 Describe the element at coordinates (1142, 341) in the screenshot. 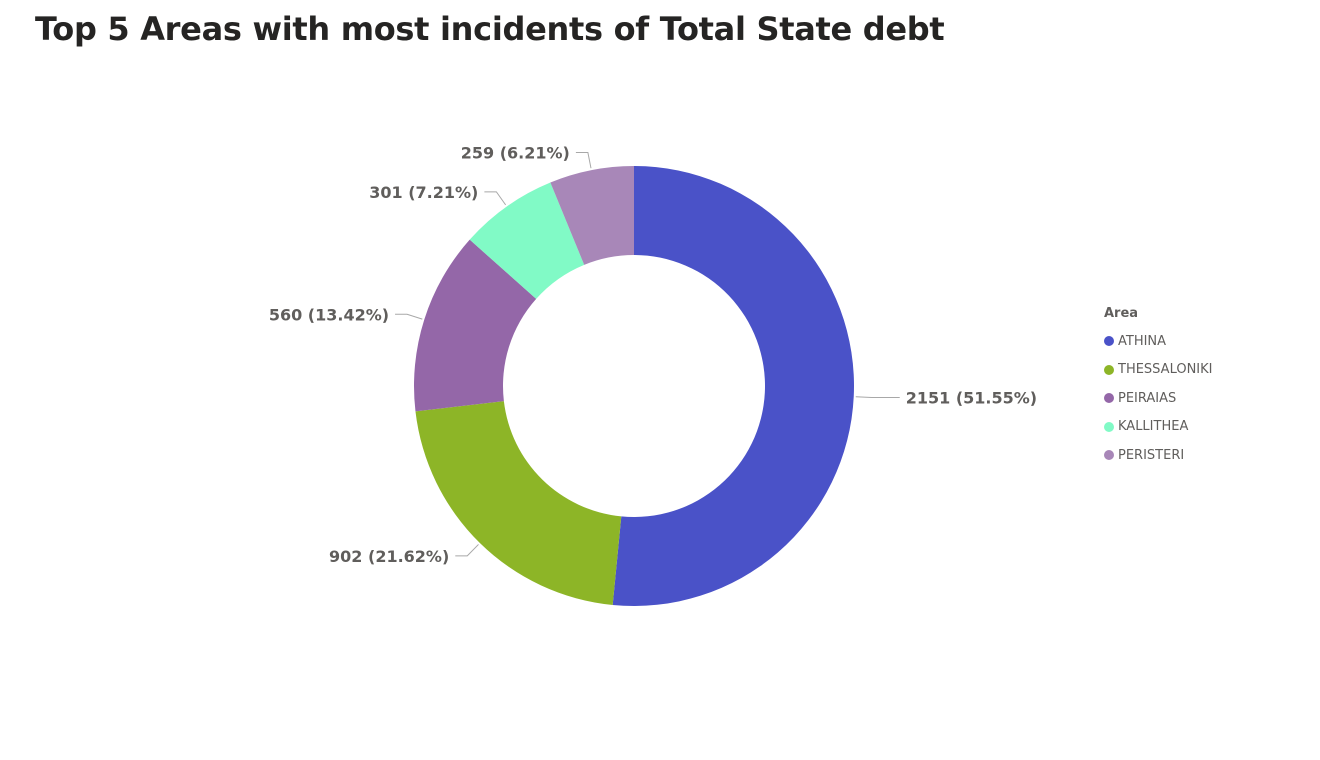

I see `legend-item-label: ATHINA` at that location.